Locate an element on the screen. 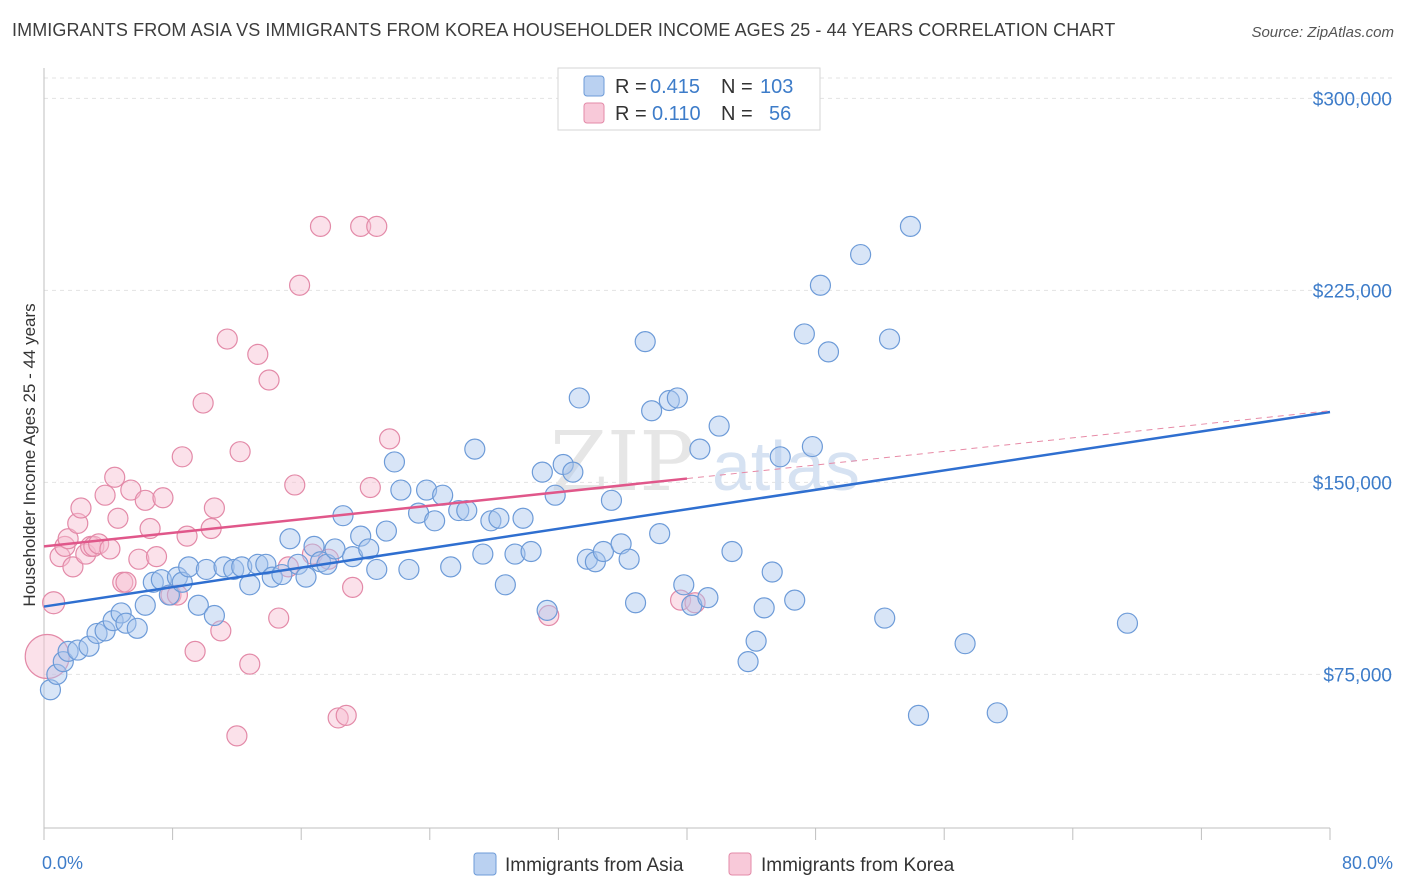 The height and width of the screenshot is (892, 1406). bottom-legend-label-asia: Immigrants from Asia is located at coordinates (594, 865).